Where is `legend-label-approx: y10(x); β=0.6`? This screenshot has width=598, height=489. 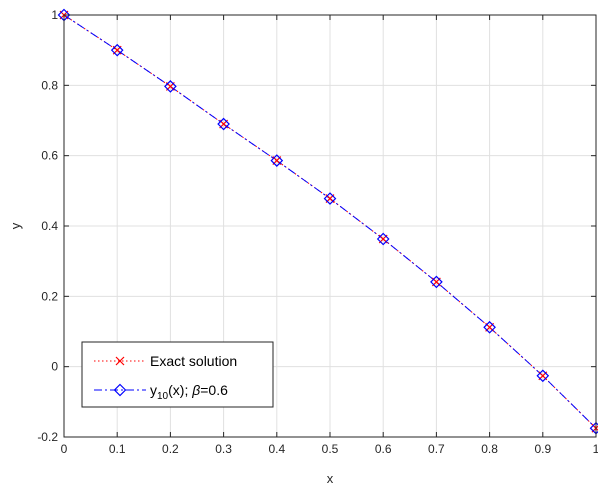
legend-label-approx: y10(x); β=0.6 is located at coordinates (189, 392).